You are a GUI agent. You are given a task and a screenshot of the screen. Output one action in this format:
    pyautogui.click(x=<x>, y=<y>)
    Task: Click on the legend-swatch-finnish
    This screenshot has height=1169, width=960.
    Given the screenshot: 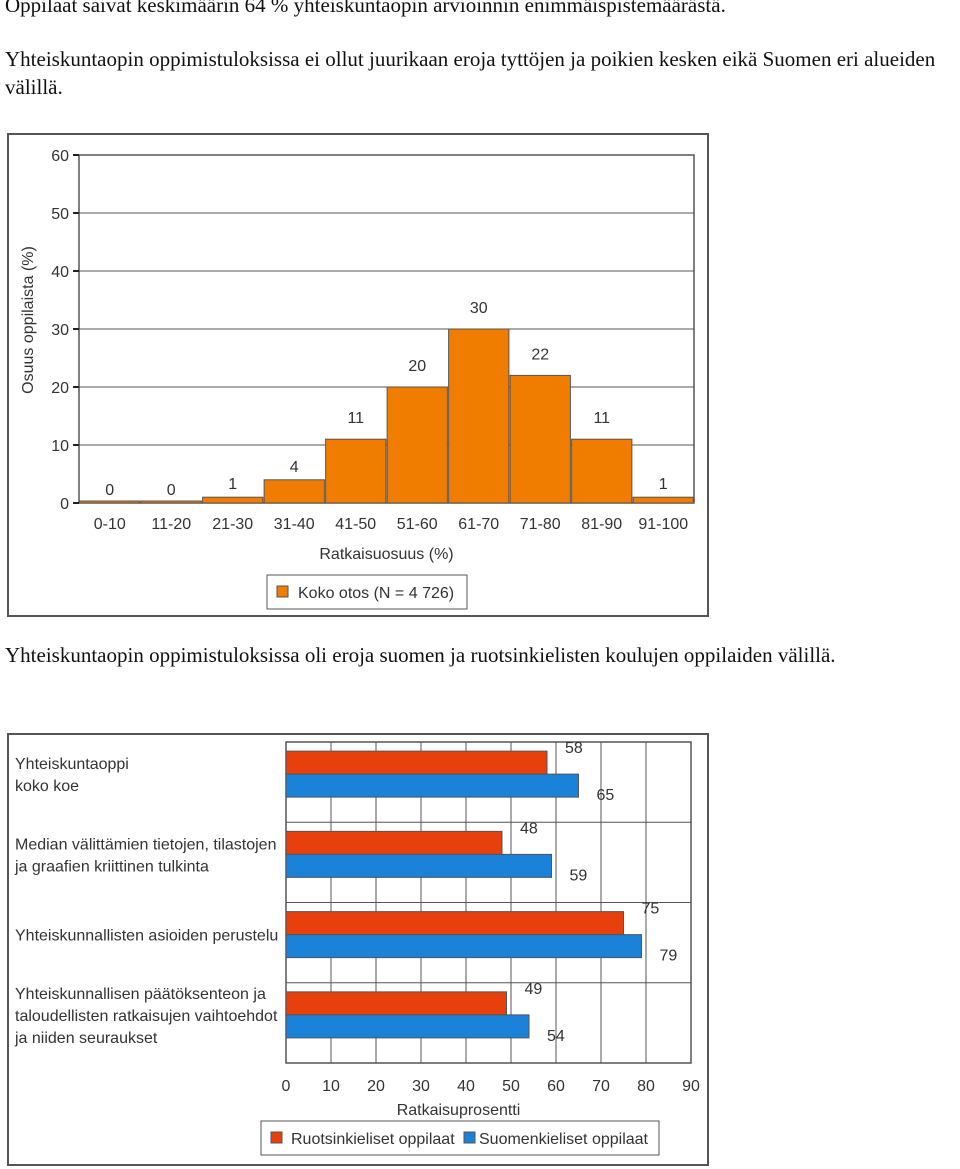 What is the action you would take?
    pyautogui.click(x=469, y=1137)
    